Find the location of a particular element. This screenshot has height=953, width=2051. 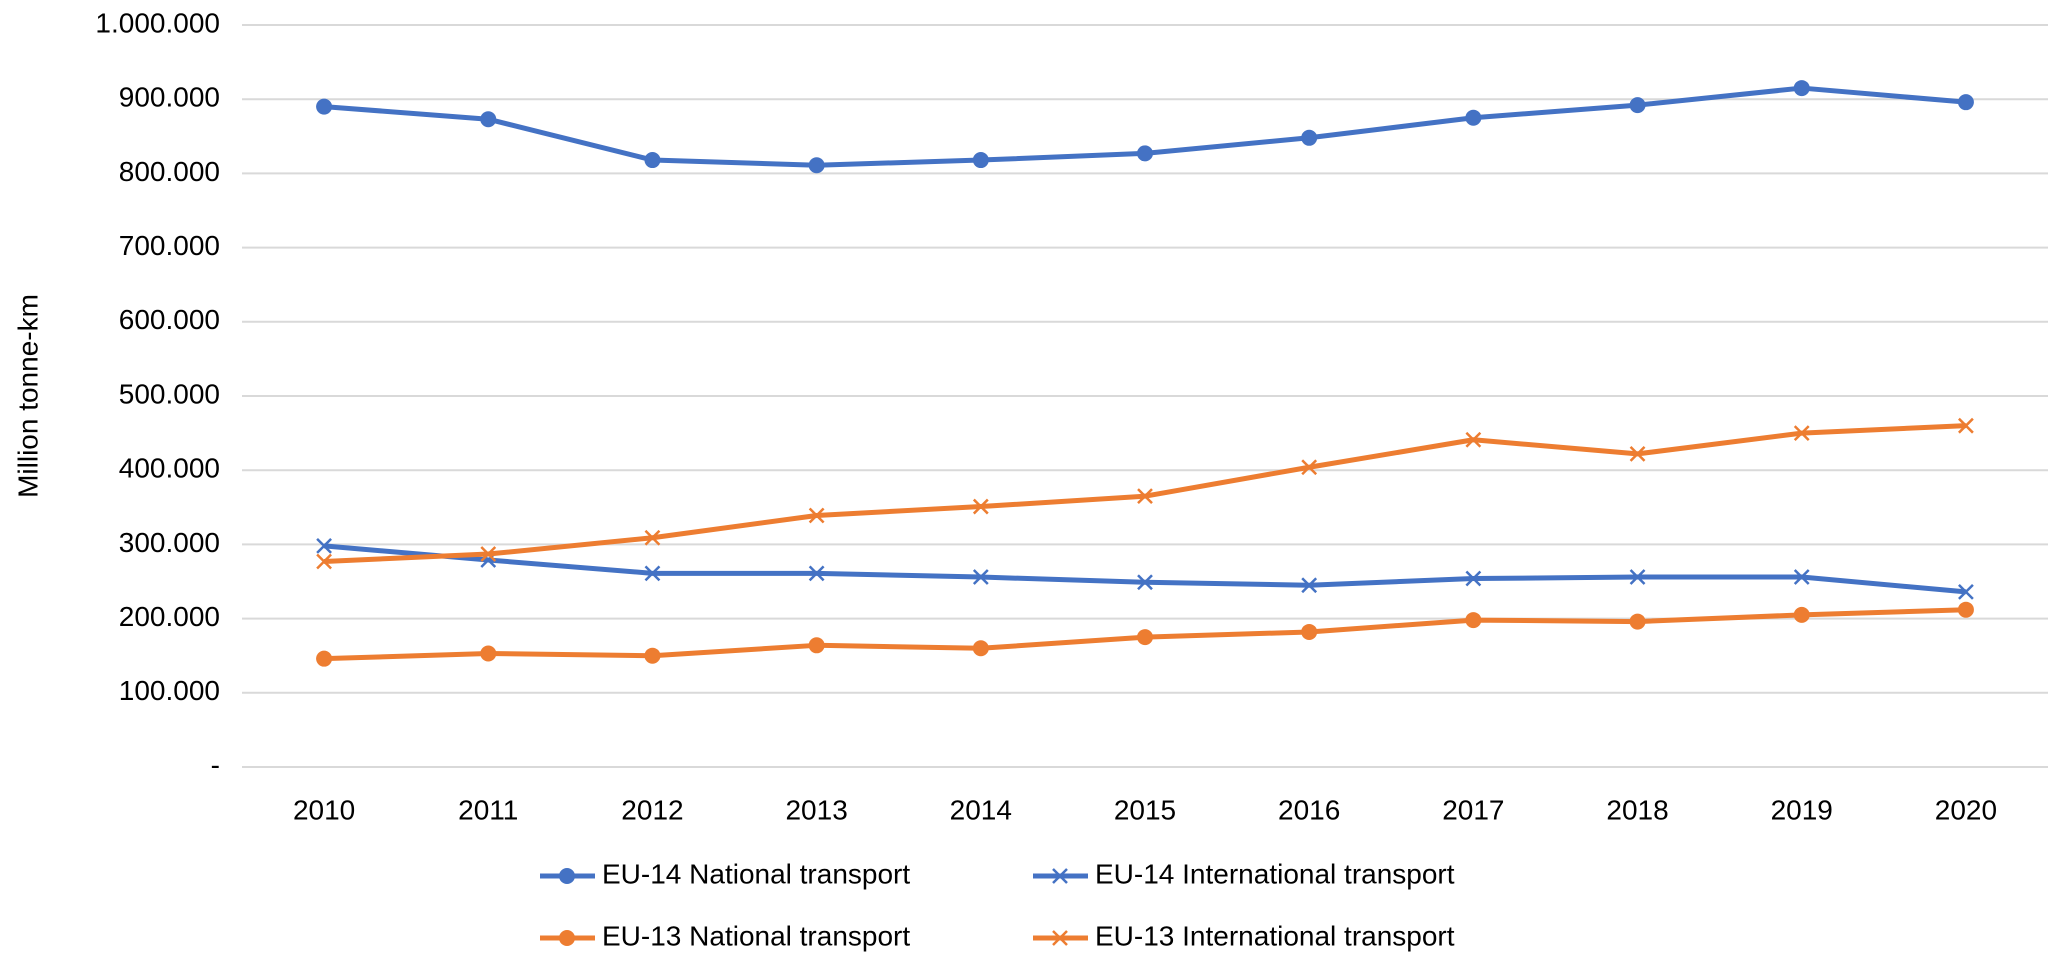

x-tick-label: 2019 is located at coordinates (1802, 809).